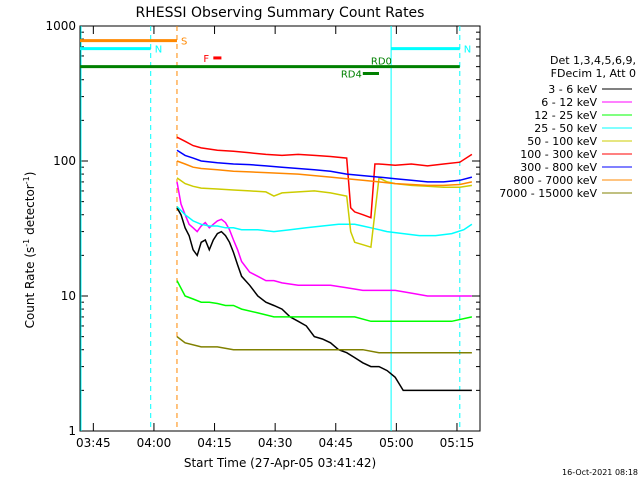  I want to click on legend-label: 50 - 100 keV, so click(562, 141).